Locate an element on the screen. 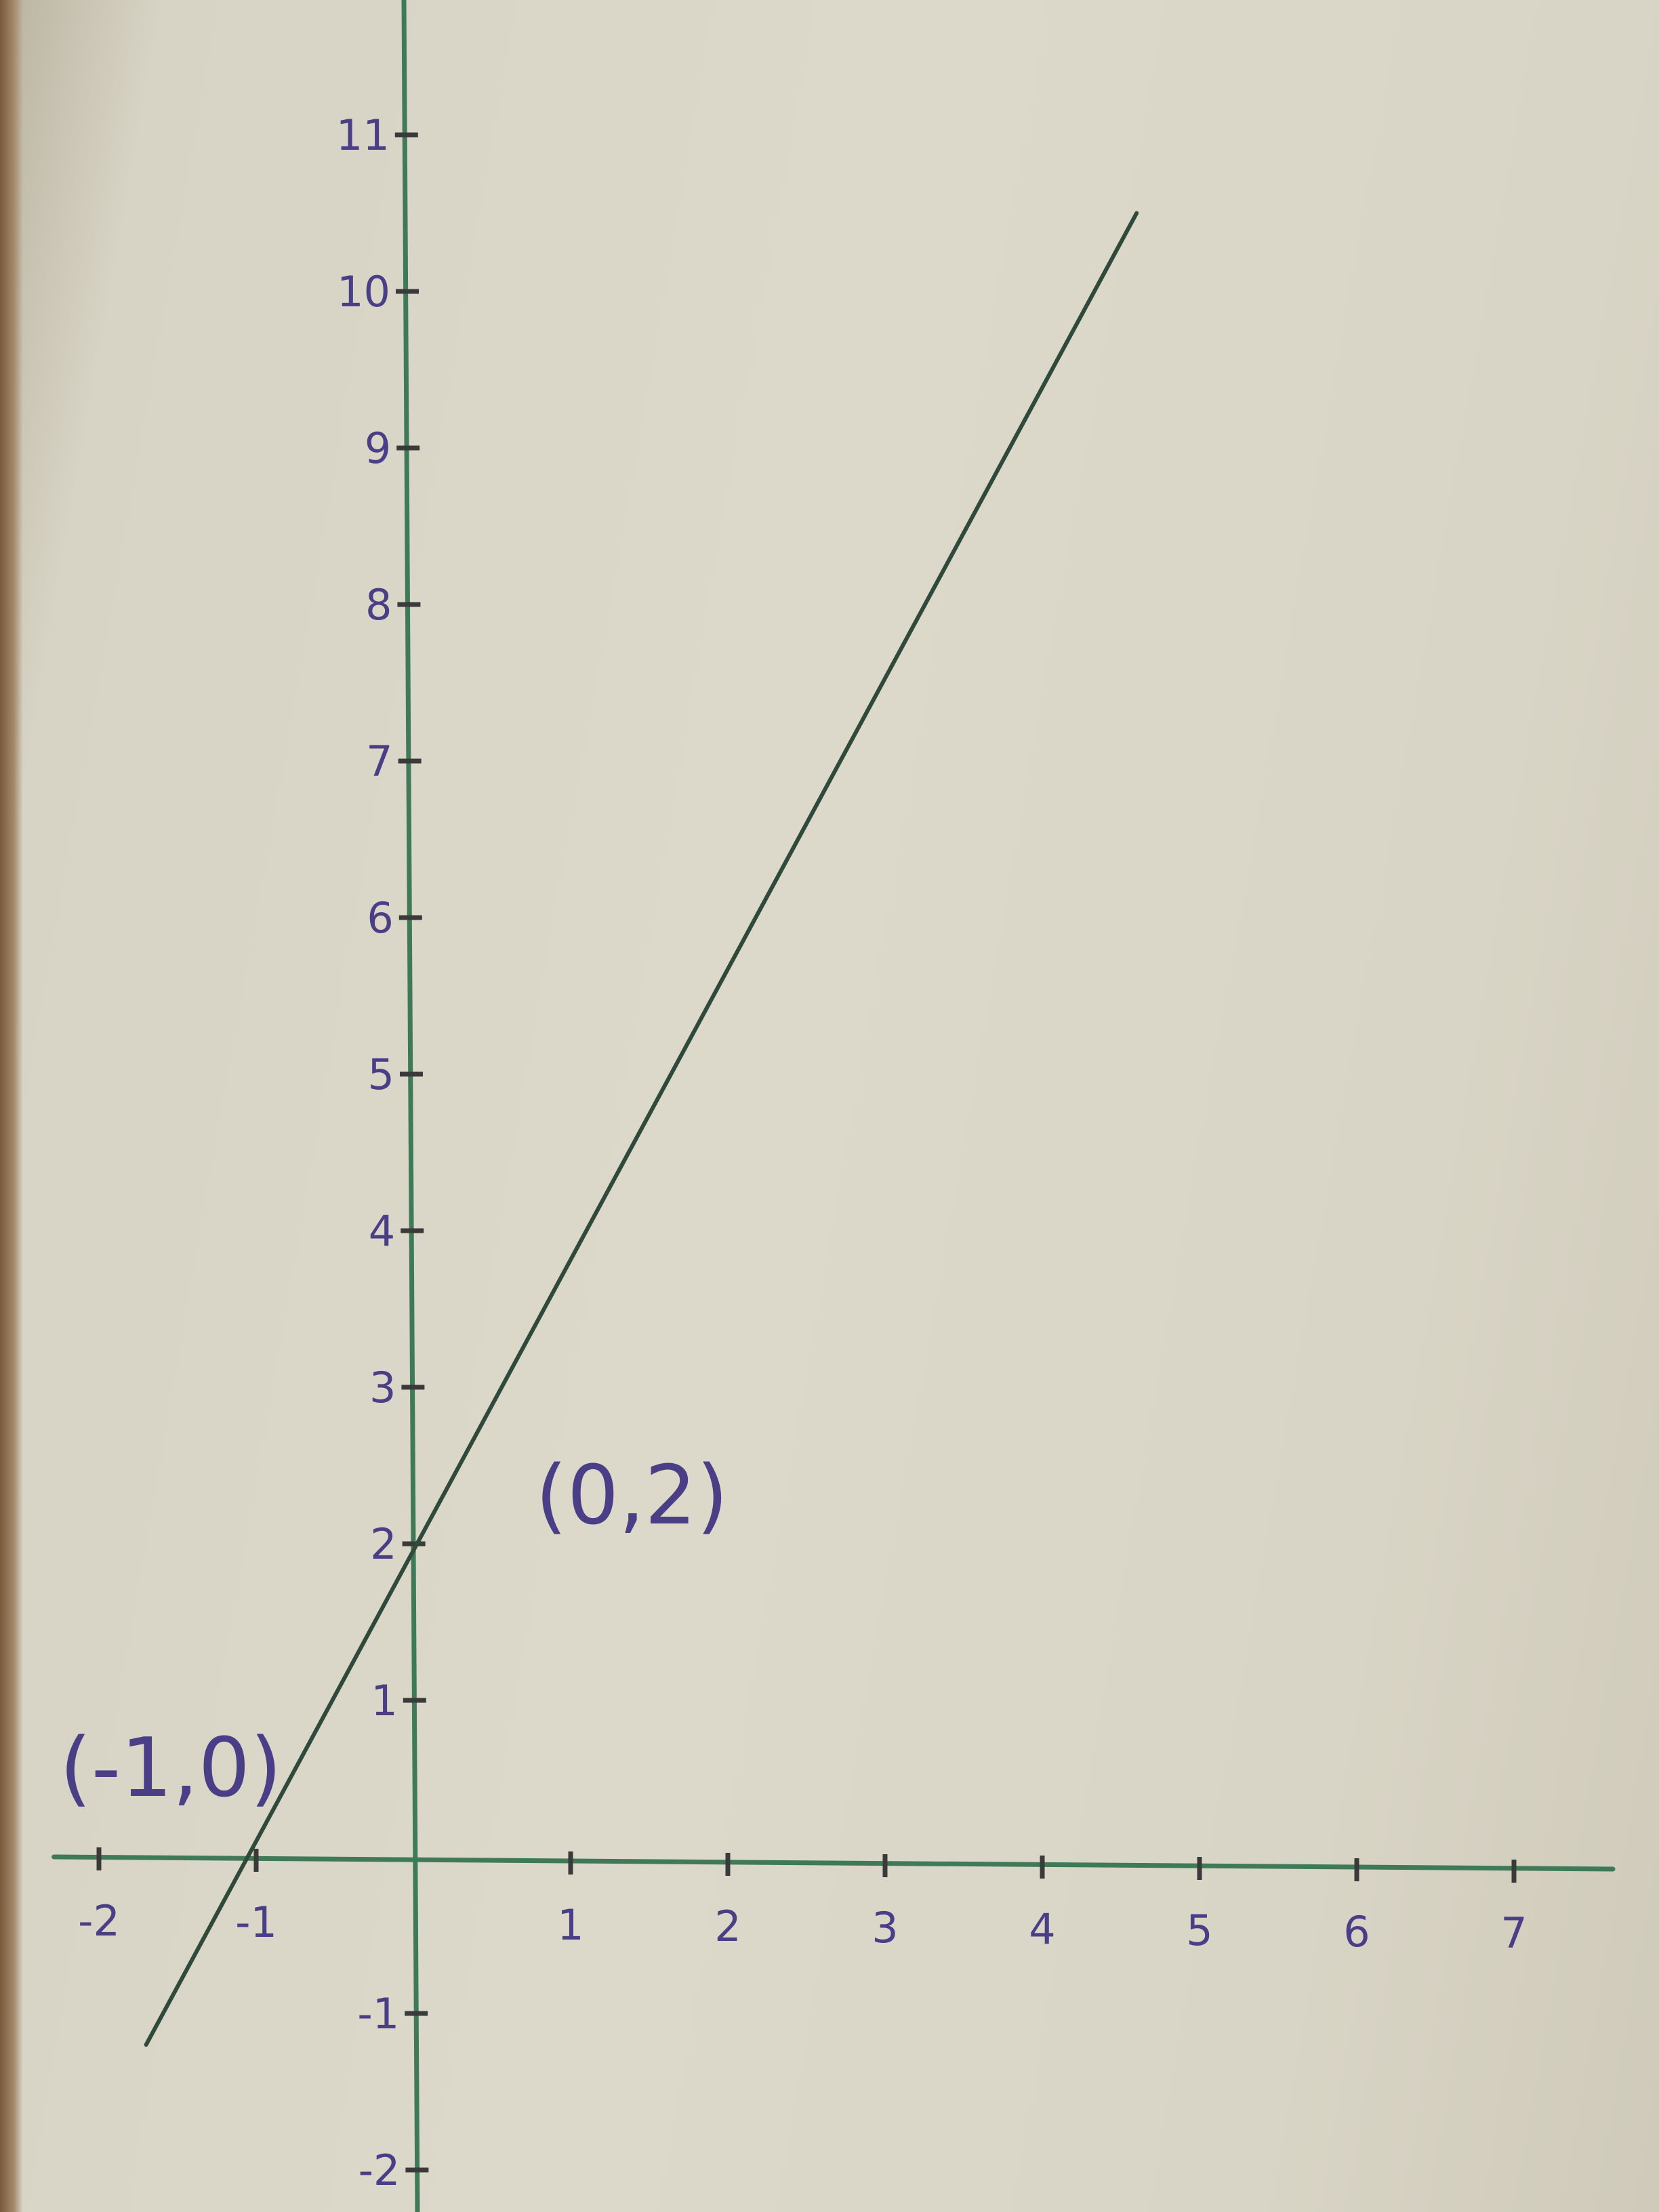 The height and width of the screenshot is (2212, 1659). x-tick-label: -1 is located at coordinates (256, 1922).